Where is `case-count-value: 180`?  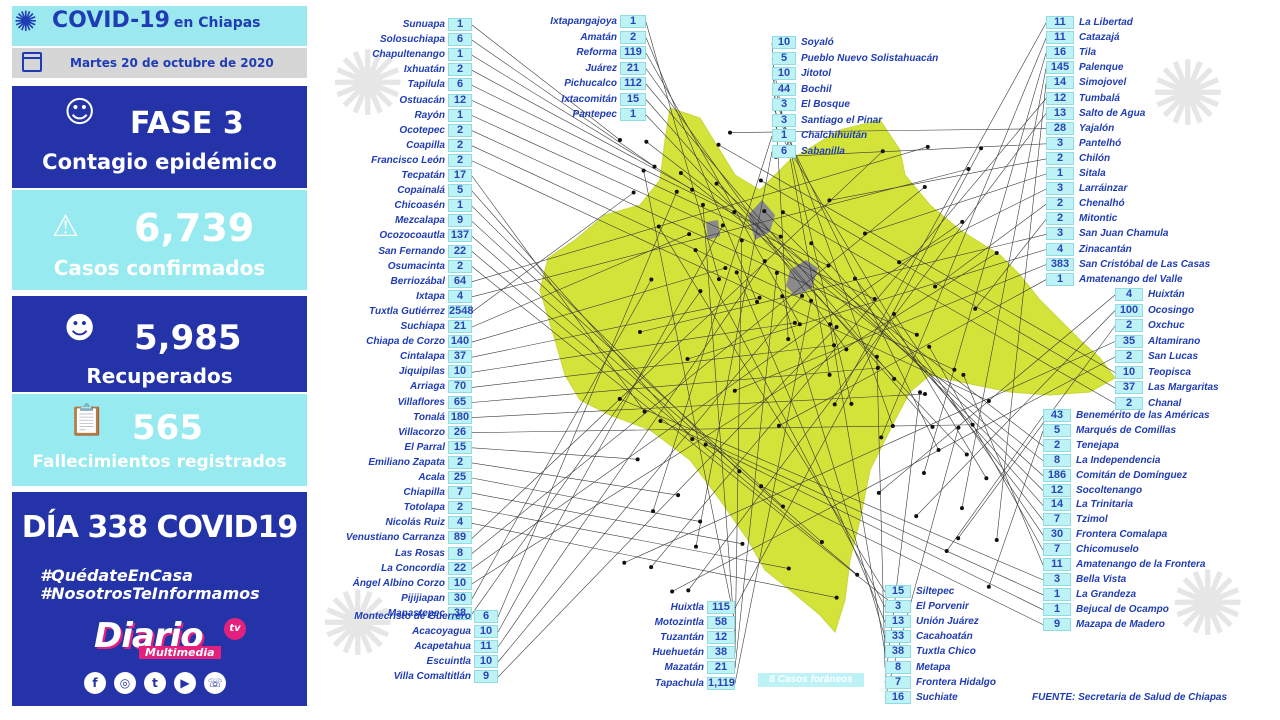 case-count-value: 180 is located at coordinates (460, 416).